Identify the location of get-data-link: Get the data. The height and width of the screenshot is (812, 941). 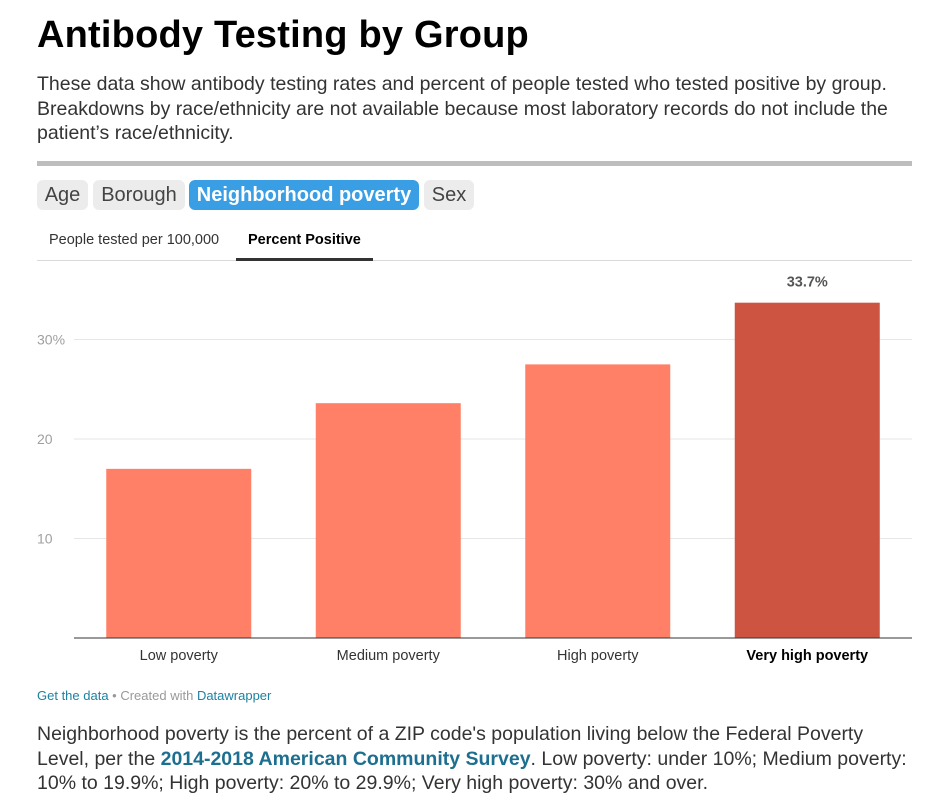
(73, 695).